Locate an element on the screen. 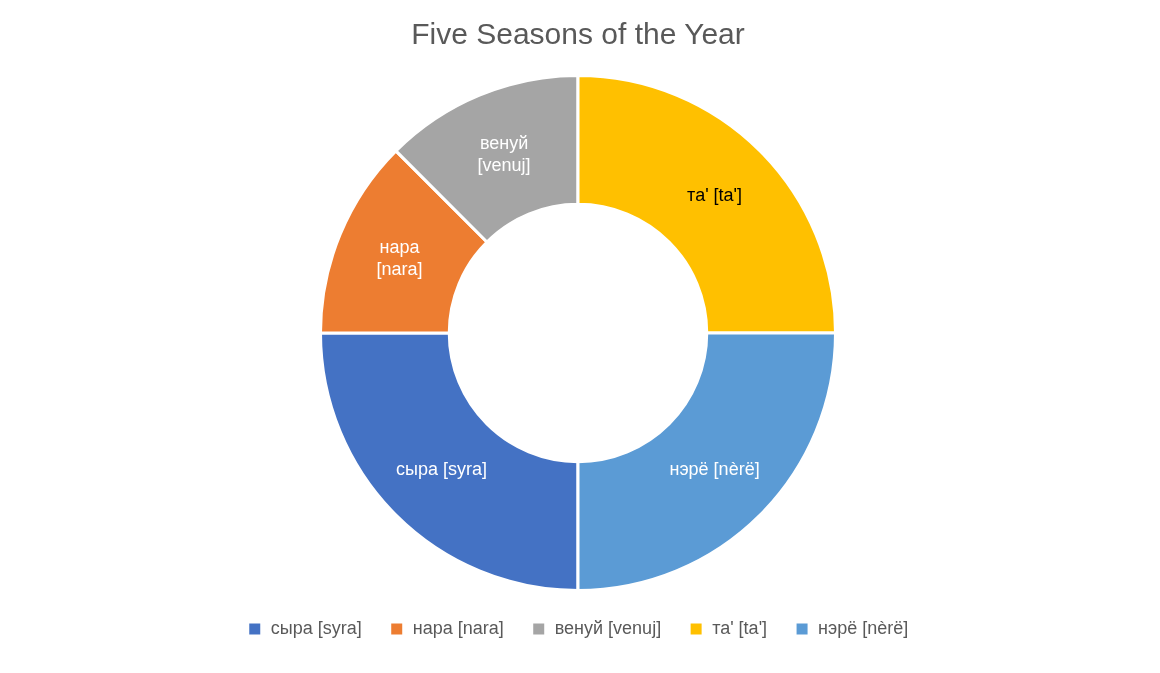 This screenshot has width=1160, height=673. chart-title: Five Seasons of the Year is located at coordinates (578, 34).